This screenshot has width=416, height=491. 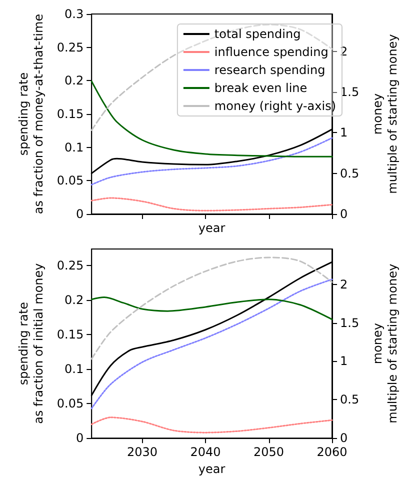 I want to click on x-tick-label: 2030, so click(x=142, y=452).